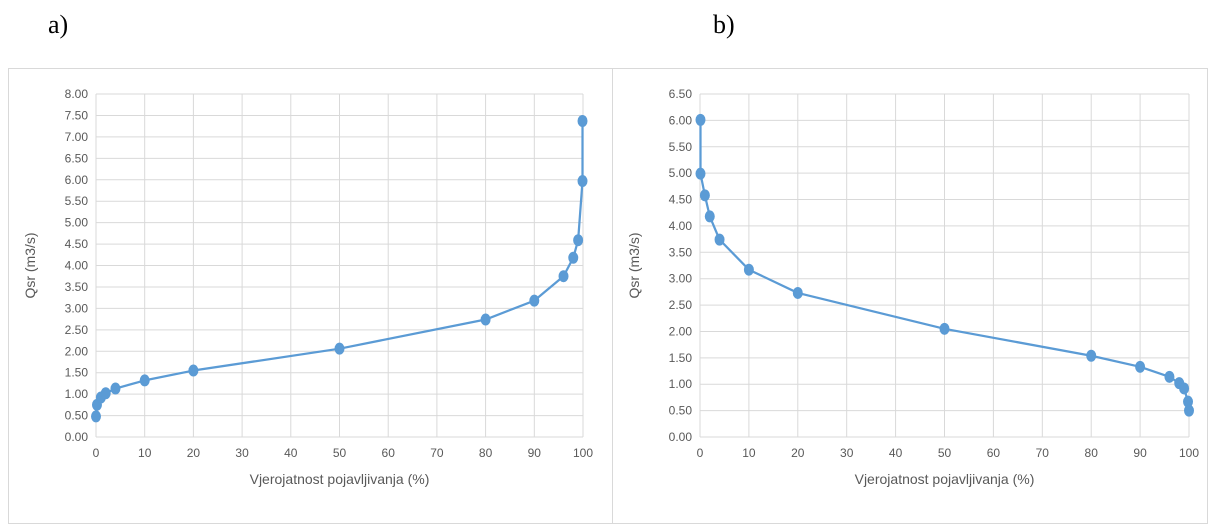 The image size is (1208, 530). Describe the element at coordinates (77, 94) in the screenshot. I see `y-tick-label: 8.00` at that location.